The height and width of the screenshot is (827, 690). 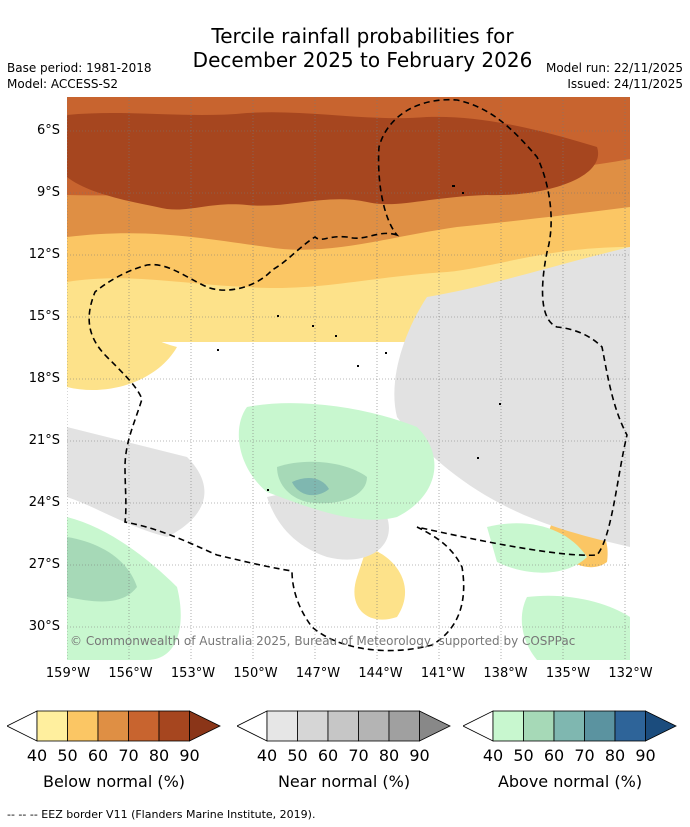 I want to click on base-period: Base period: 1981-2018, so click(x=79, y=68).